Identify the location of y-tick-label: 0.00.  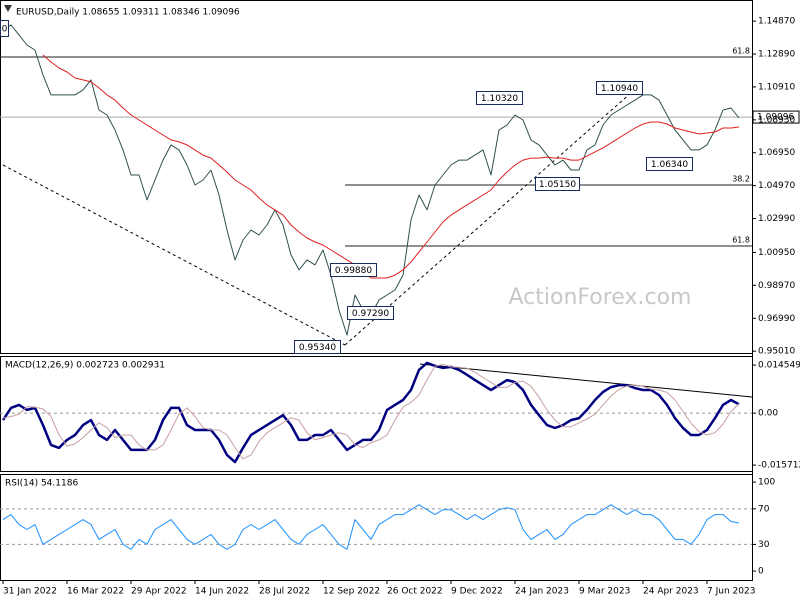
(768, 414).